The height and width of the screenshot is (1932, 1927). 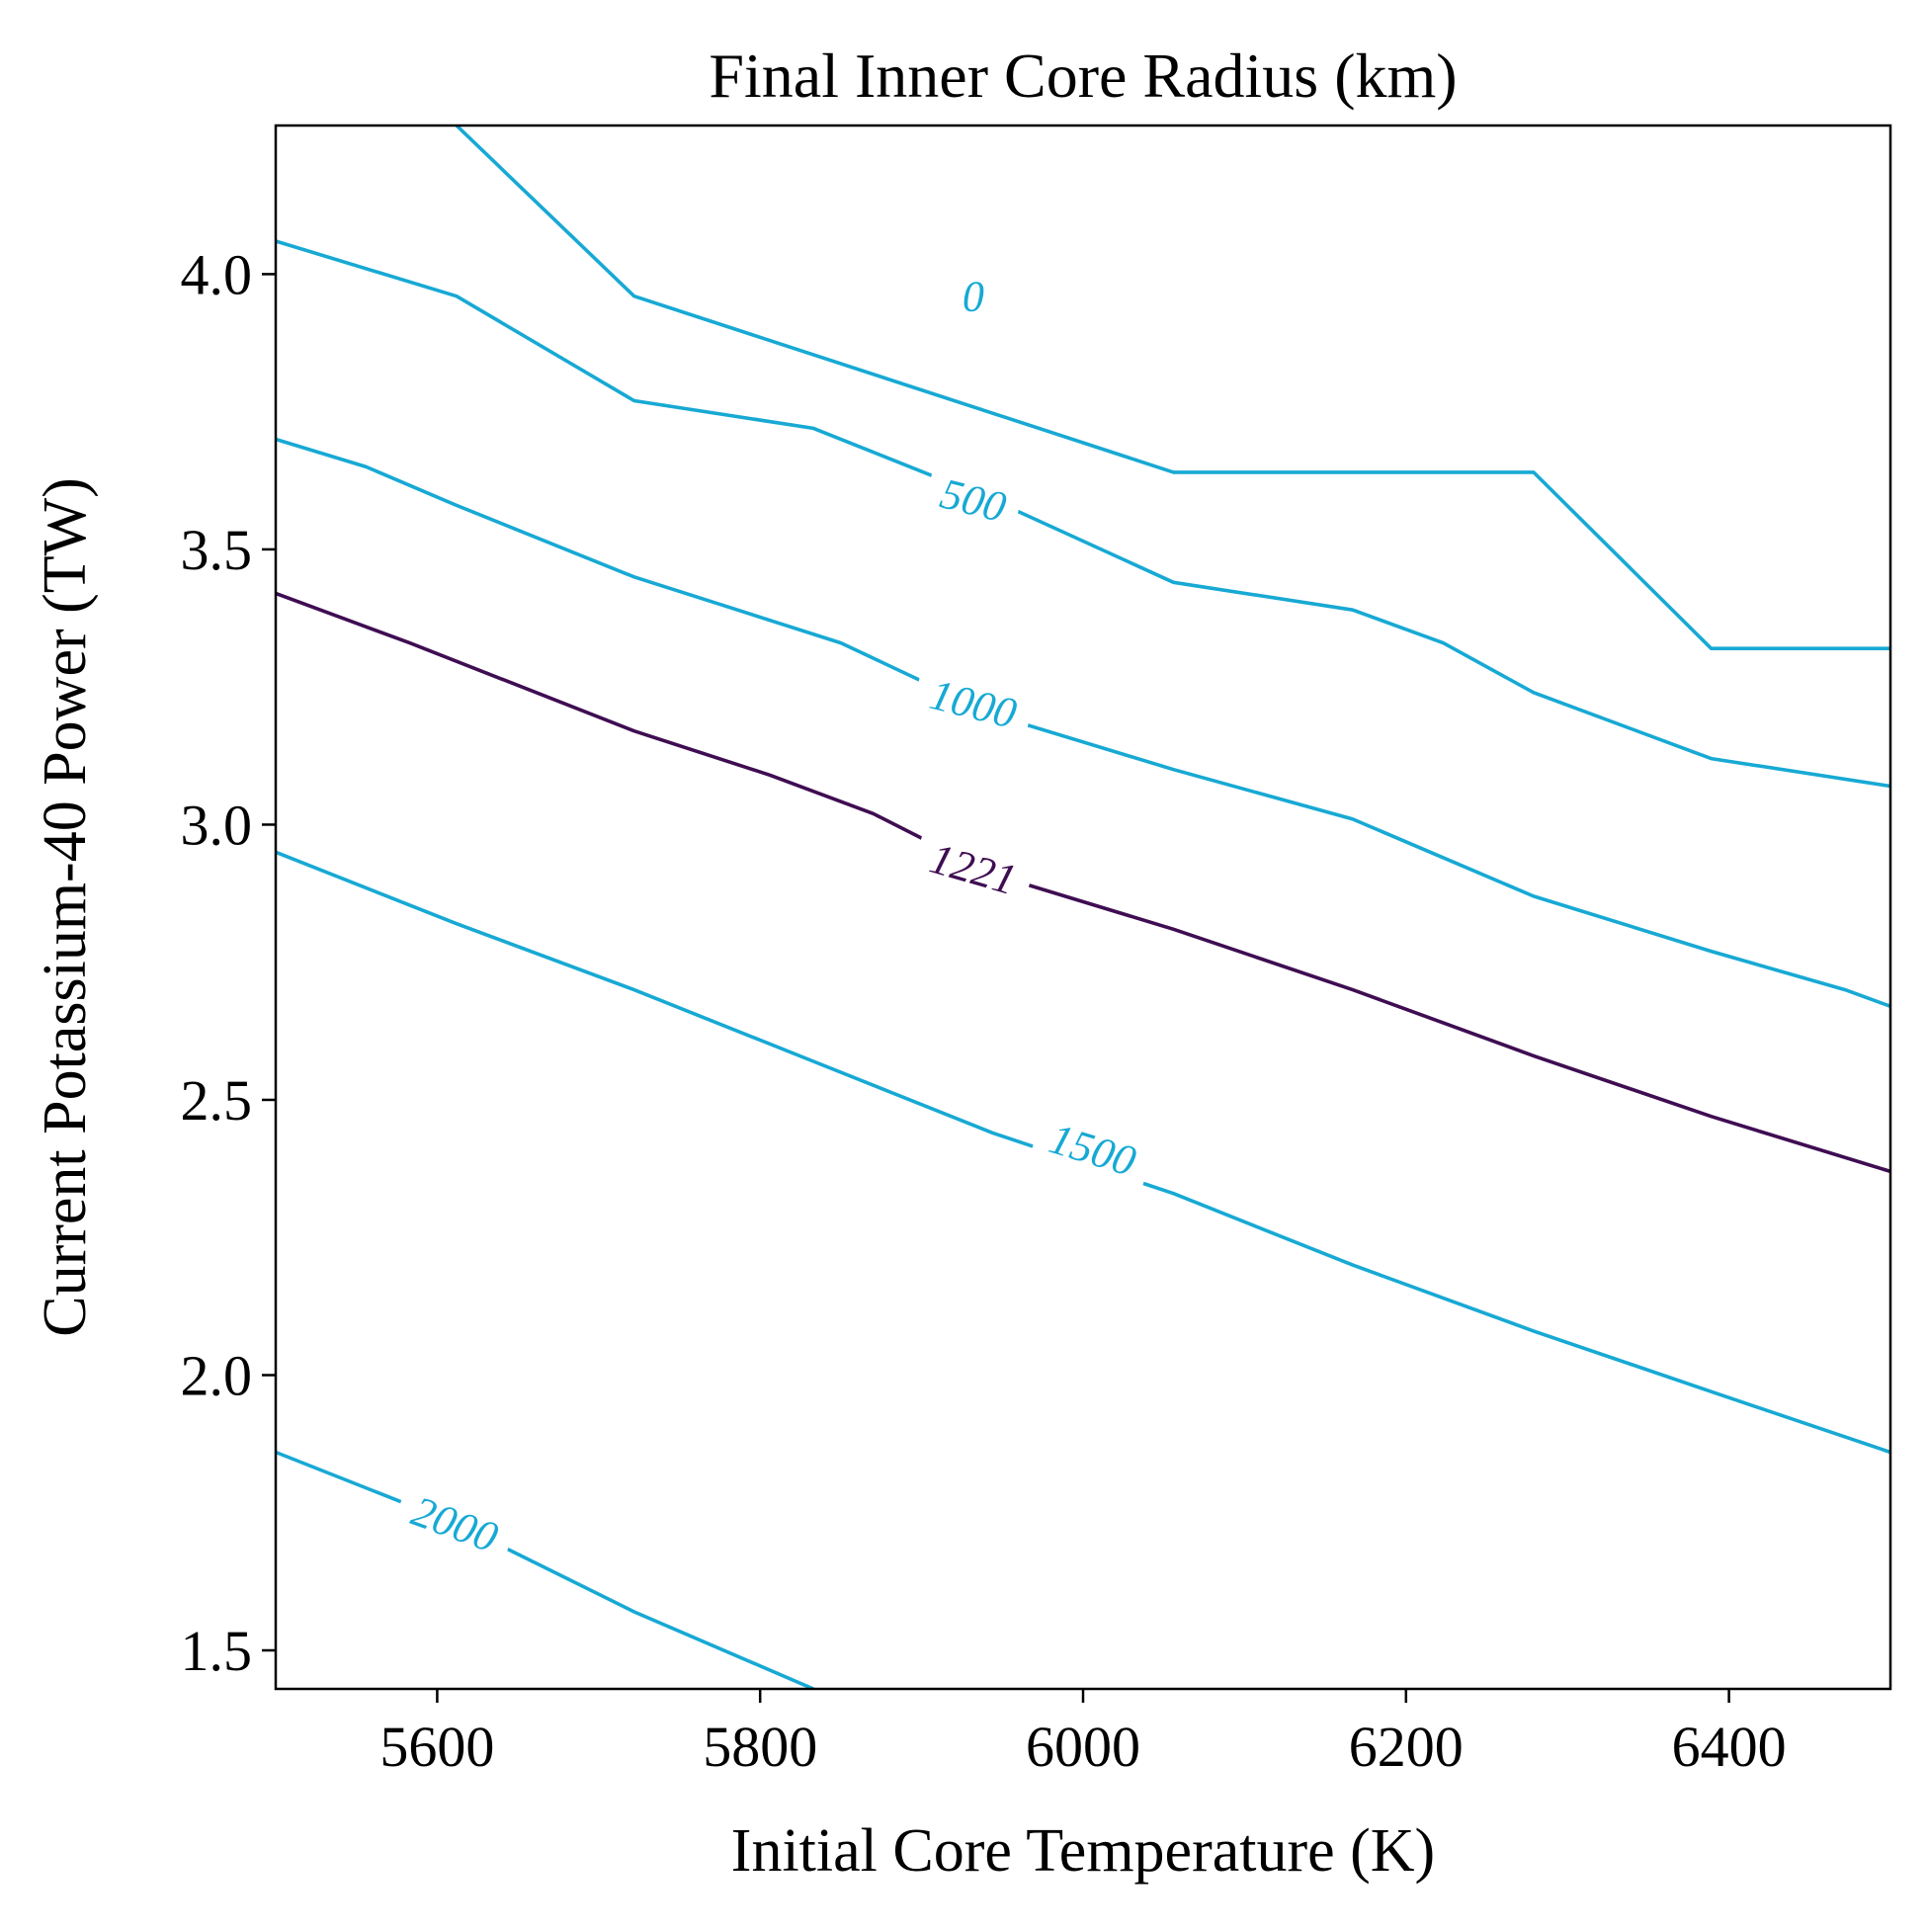 I want to click on contour-label-group-2000: 2000, so click(x=455, y=1523).